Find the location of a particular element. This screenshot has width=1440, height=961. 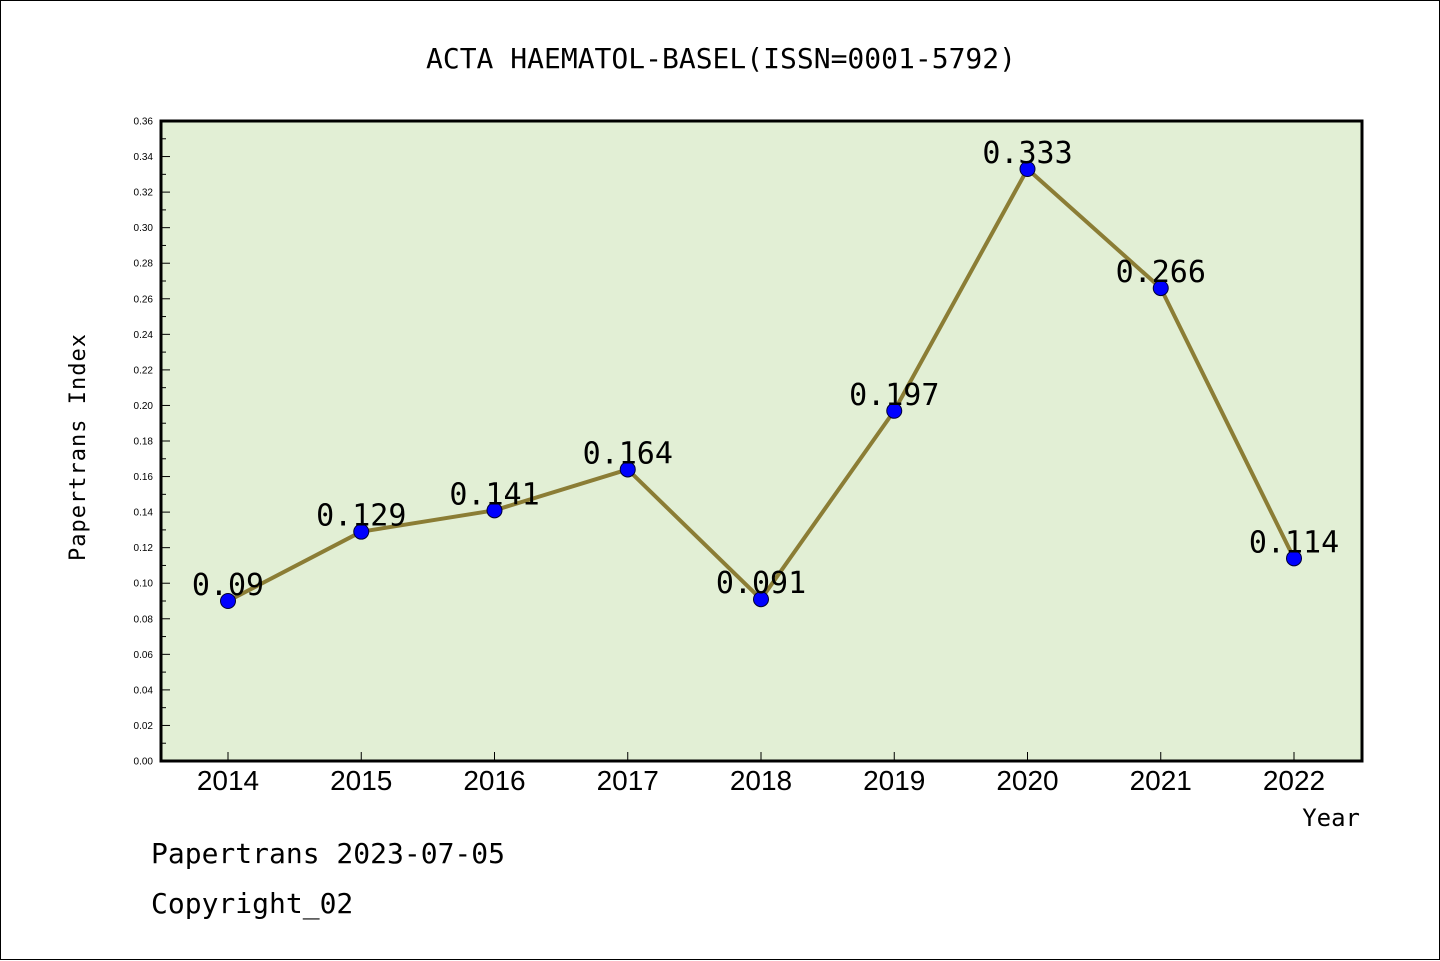

y-tick-label: 0.10 is located at coordinates (144, 584).